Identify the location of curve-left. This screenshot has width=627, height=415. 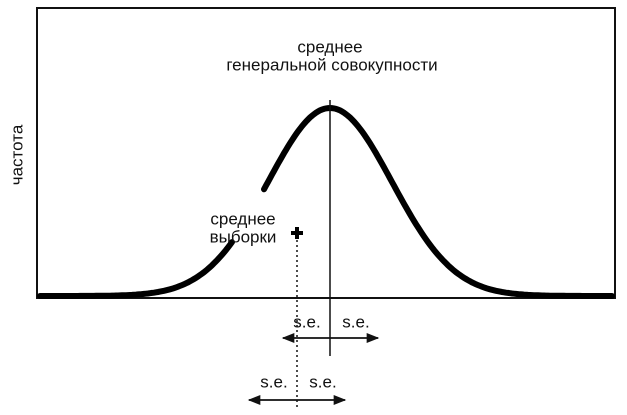
(136, 269).